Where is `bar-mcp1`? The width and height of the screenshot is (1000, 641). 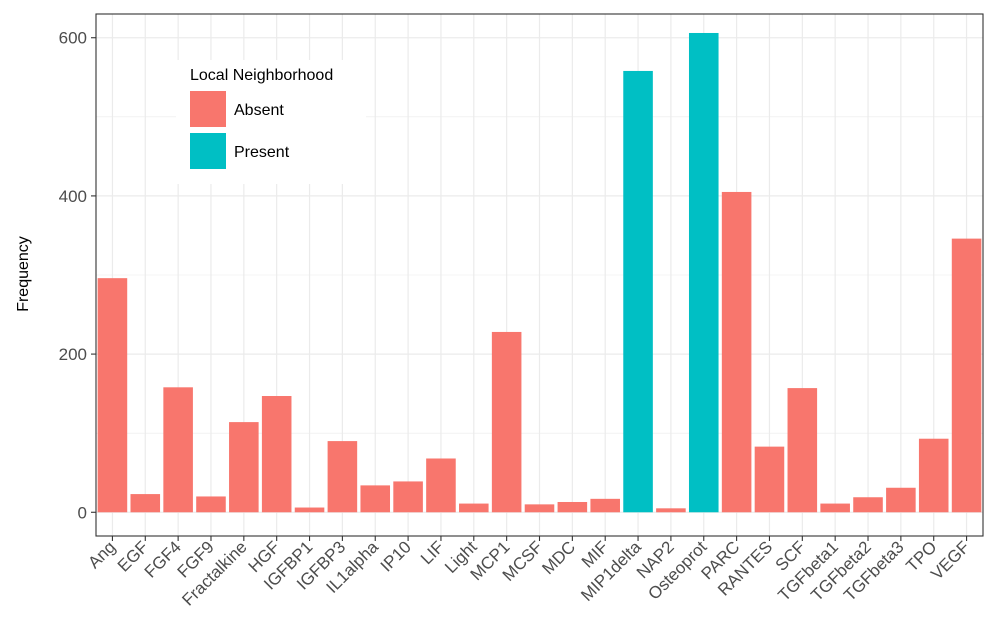
bar-mcp1 is located at coordinates (506, 422).